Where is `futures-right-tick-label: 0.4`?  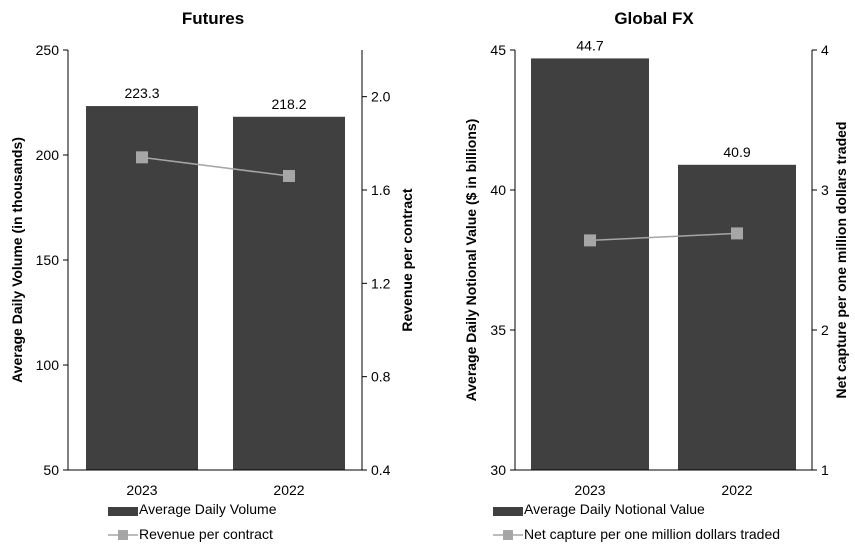
futures-right-tick-label: 0.4 is located at coordinates (381, 470).